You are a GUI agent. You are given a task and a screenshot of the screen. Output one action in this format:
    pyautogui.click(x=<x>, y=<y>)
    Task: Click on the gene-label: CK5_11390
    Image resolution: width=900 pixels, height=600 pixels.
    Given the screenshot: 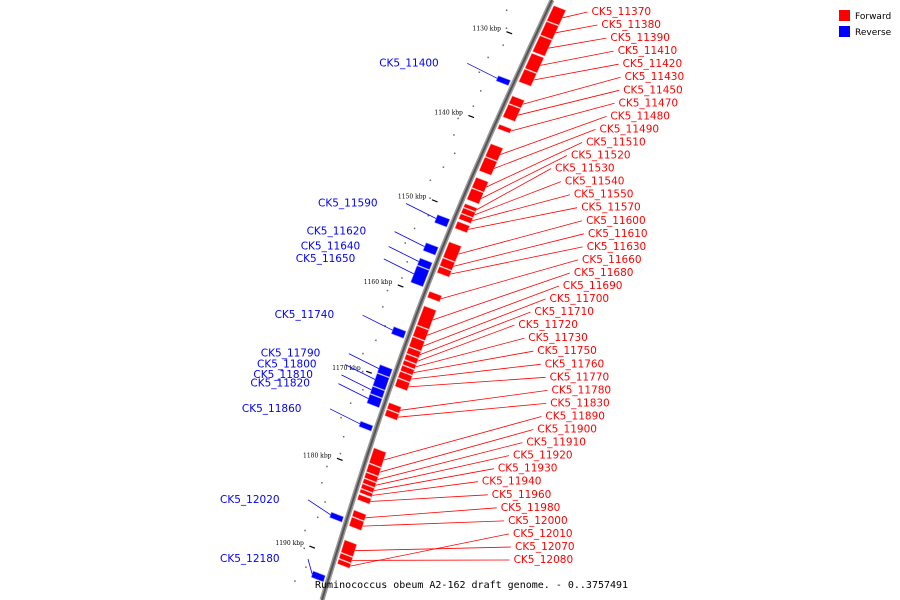 What is the action you would take?
    pyautogui.click(x=640, y=38)
    